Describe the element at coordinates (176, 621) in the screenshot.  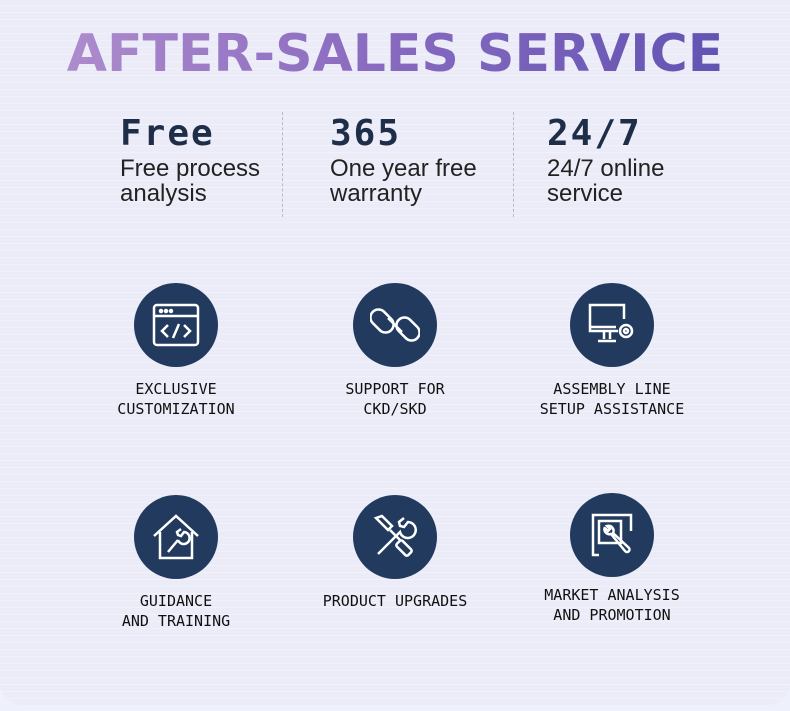
I see `service-label: AND TRAINING` at that location.